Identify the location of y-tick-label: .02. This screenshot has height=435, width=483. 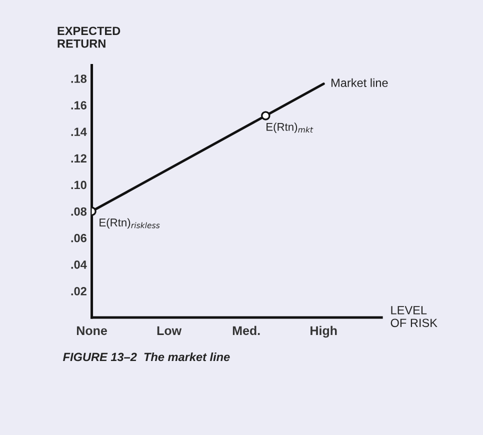
(78, 291).